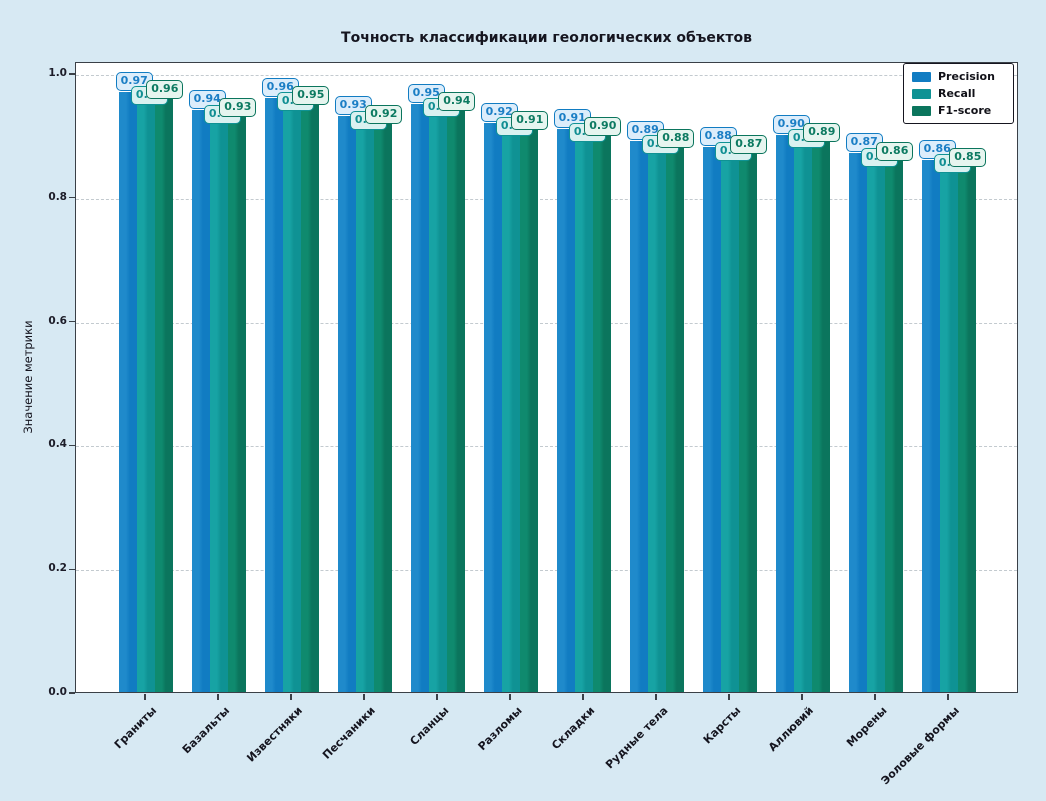 The width and height of the screenshot is (1046, 801). What do you see at coordinates (384, 114) in the screenshot?
I see `value-label-f1-score-3: 0.92` at bounding box center [384, 114].